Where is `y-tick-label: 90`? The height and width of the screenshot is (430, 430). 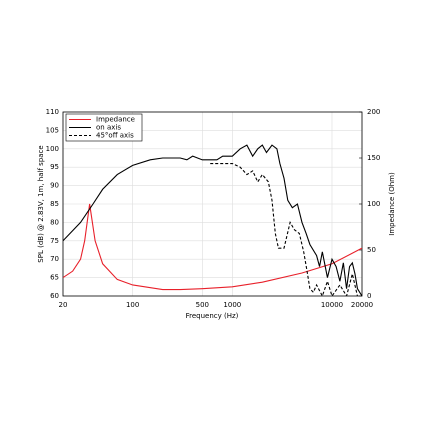
y-tick-label: 90 is located at coordinates (54, 186).